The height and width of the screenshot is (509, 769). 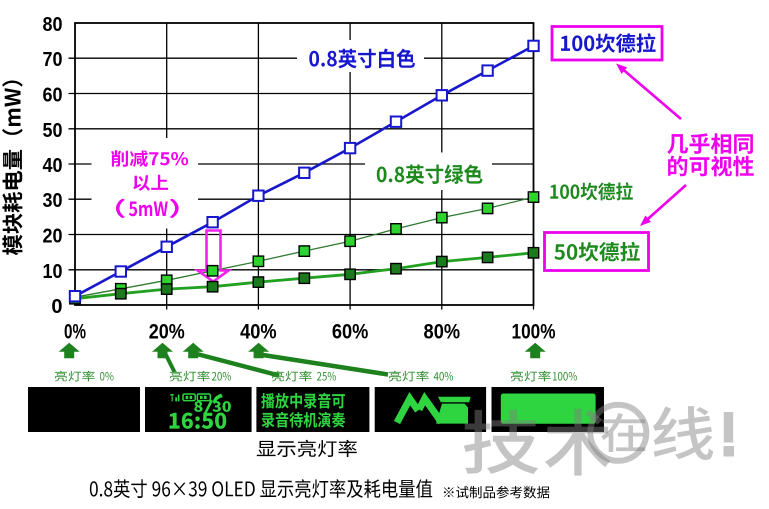 What do you see at coordinates (53, 60) in the screenshot?
I see `svg-text: 70` at bounding box center [53, 60].